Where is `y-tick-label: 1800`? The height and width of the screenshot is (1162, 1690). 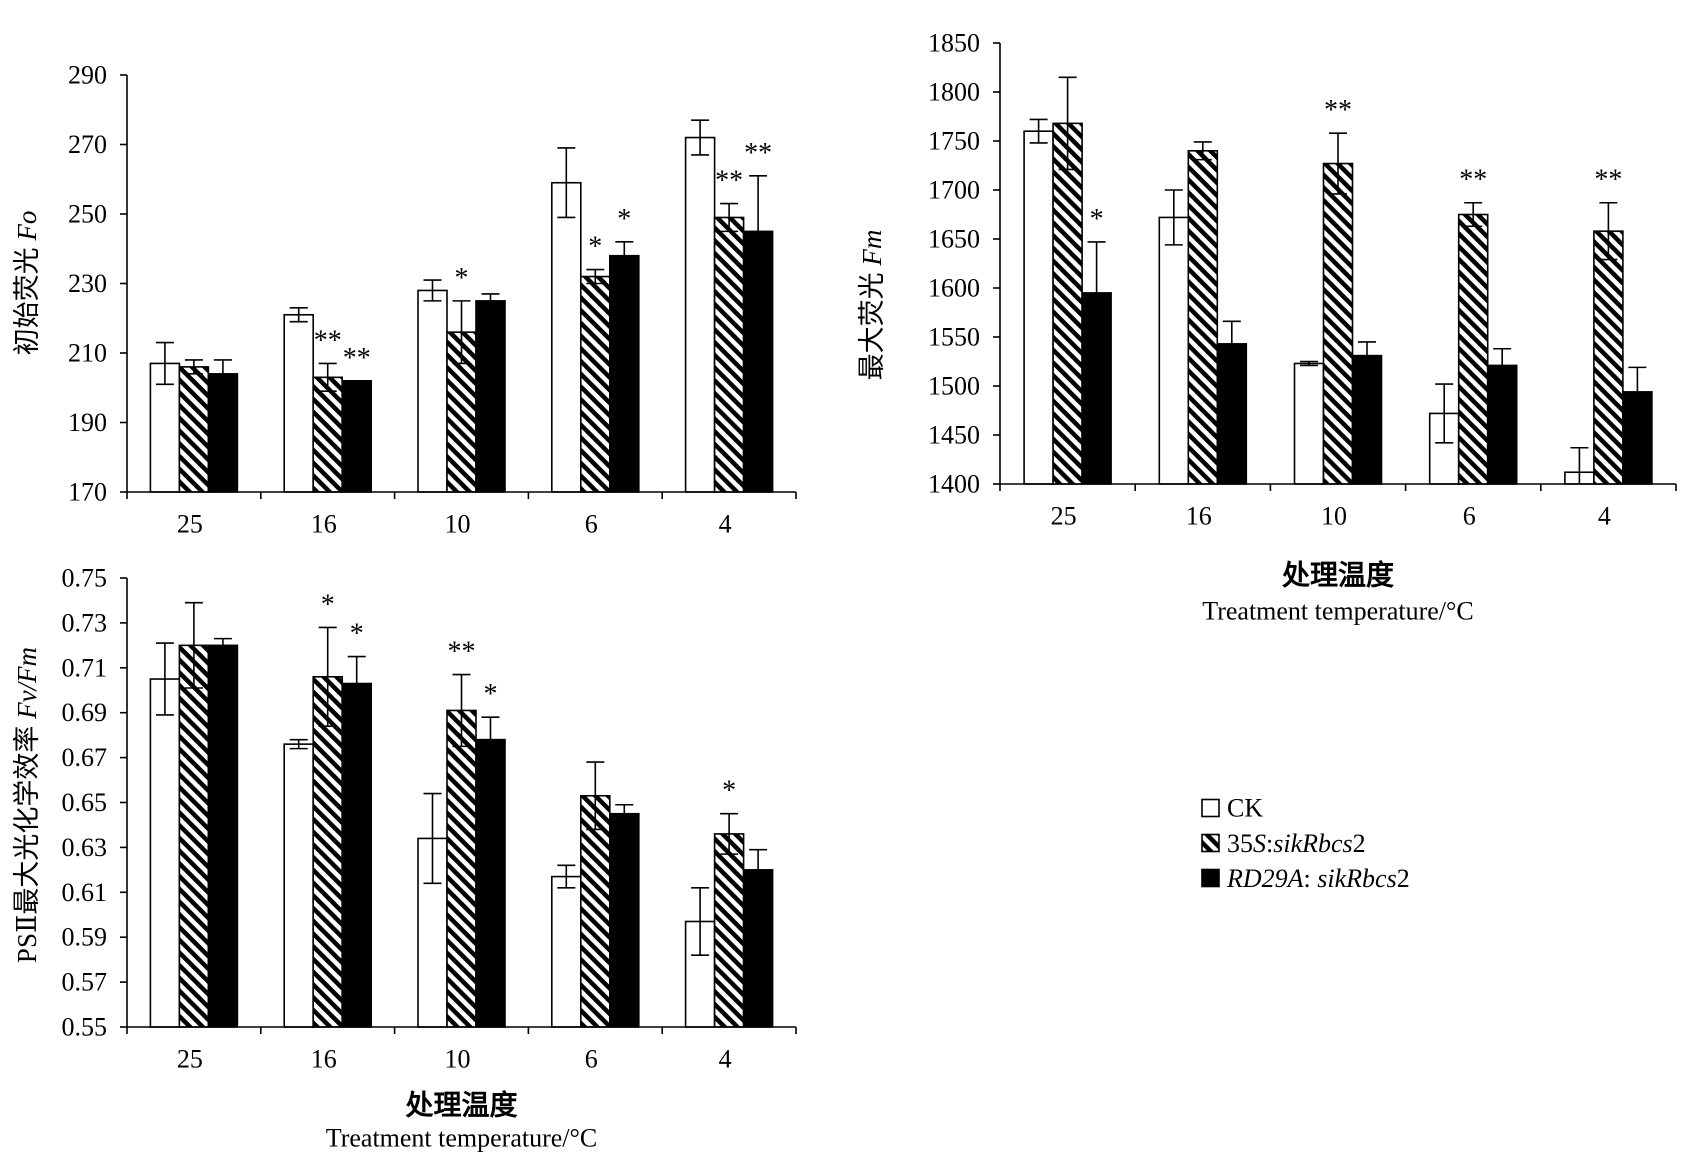
y-tick-label: 1800 is located at coordinates (954, 92).